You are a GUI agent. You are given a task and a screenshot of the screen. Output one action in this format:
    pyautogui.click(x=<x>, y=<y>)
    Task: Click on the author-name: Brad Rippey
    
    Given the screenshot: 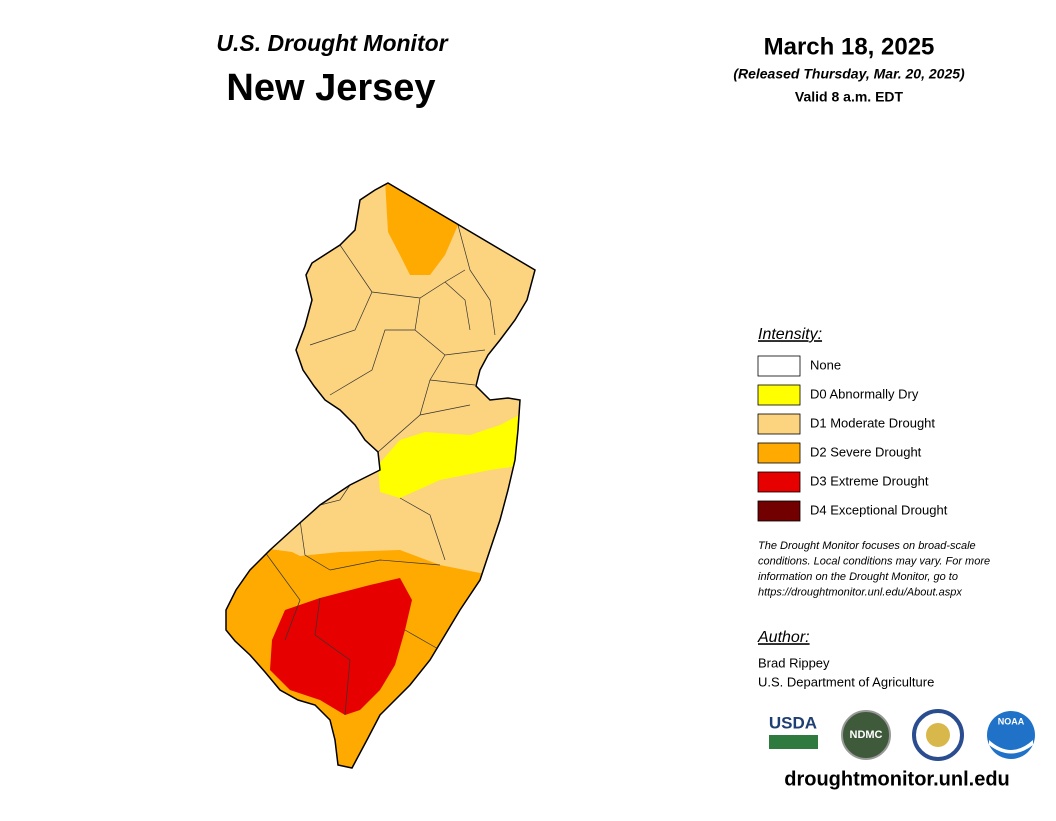 What is the action you would take?
    pyautogui.click(x=794, y=662)
    